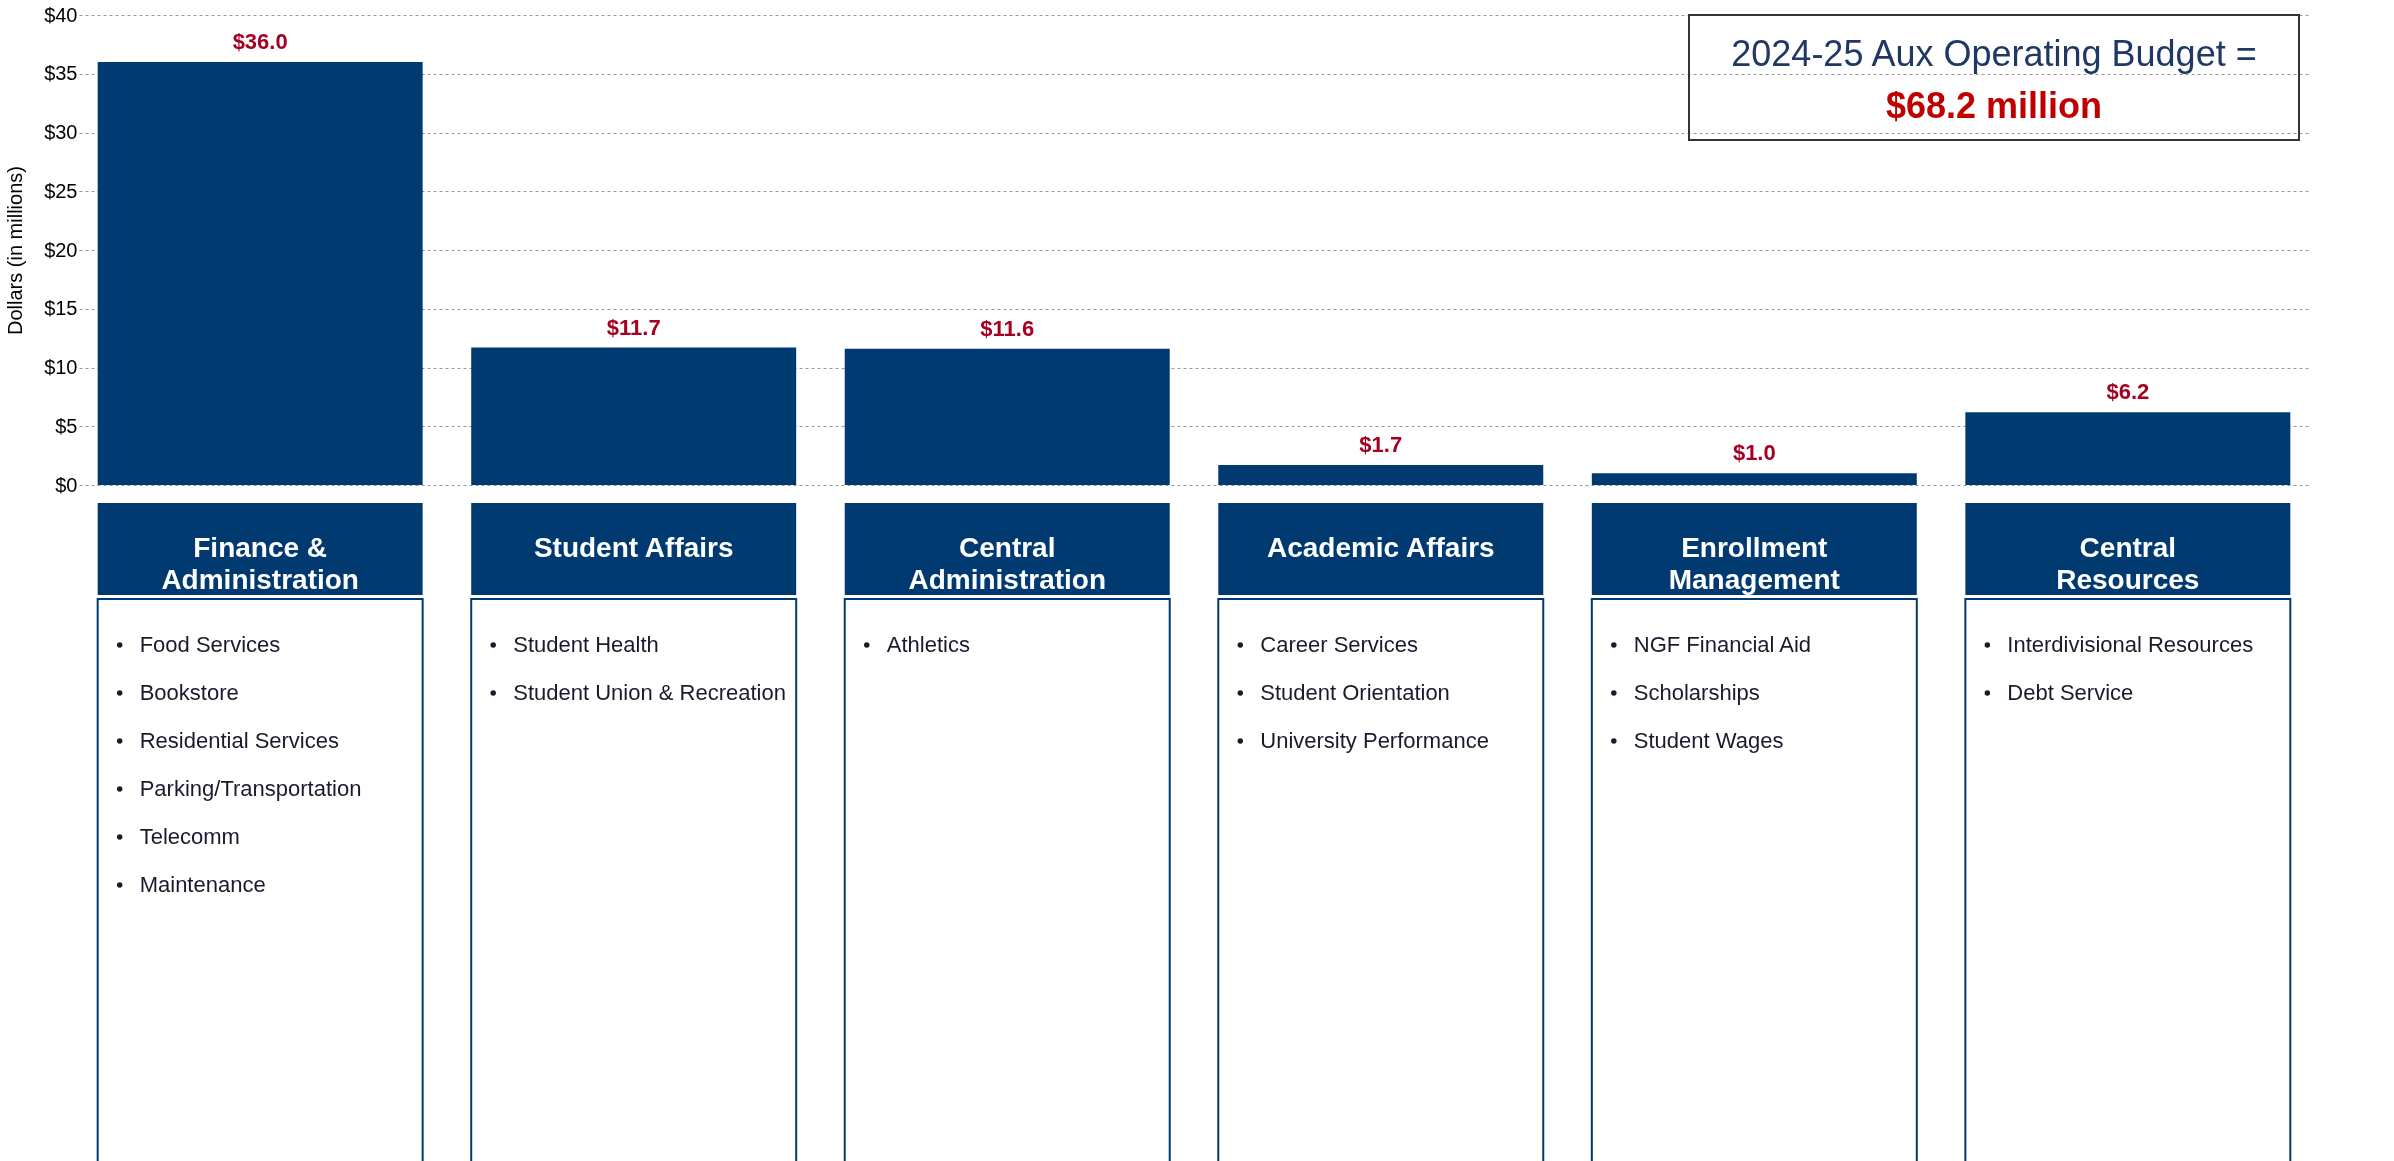 The image size is (2394, 1161). I want to click on text: Career Services Student Orientation University Performance, so click(1374, 692).